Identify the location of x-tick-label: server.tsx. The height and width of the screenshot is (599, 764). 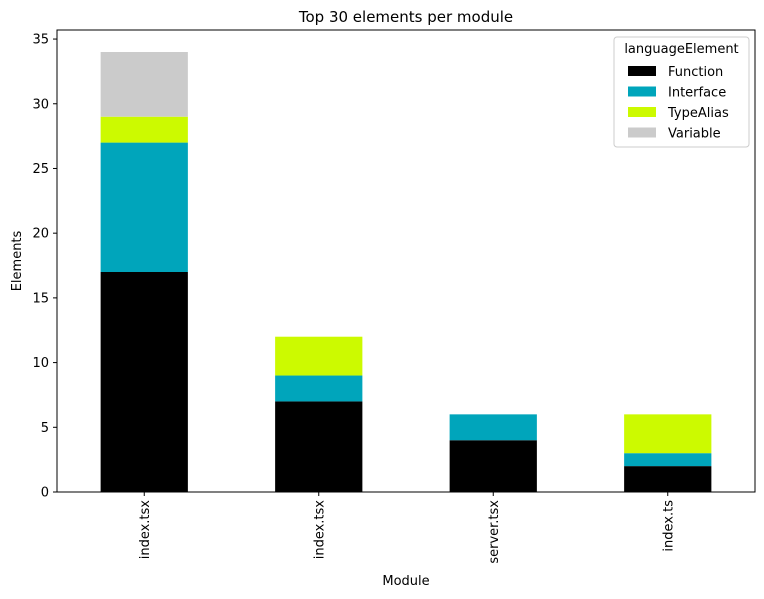
(494, 532).